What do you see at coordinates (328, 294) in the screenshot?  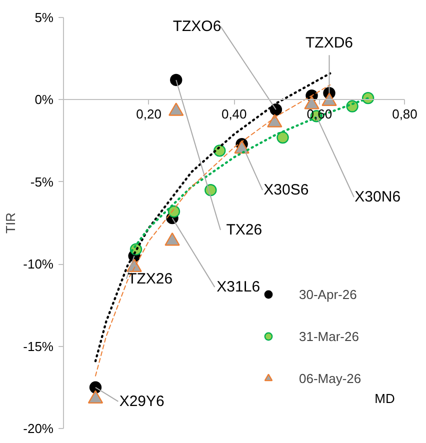 I see `legend-label: 30-Apr-26` at bounding box center [328, 294].